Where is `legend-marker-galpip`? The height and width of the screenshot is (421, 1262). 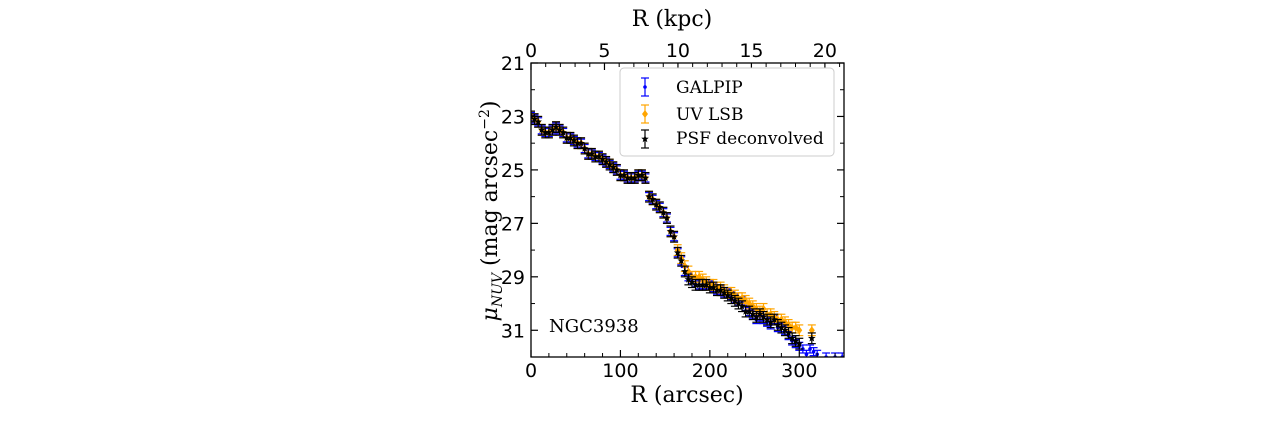 legend-marker-galpip is located at coordinates (645, 87).